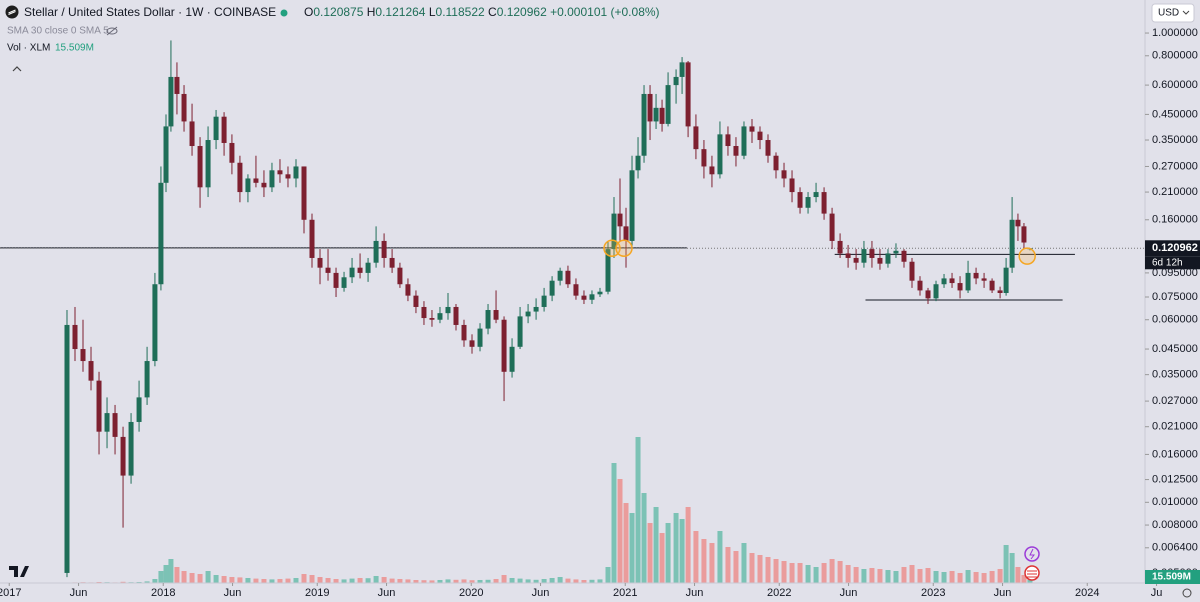 The image size is (1200, 602). I want to click on price-tag, so click(1172, 248).